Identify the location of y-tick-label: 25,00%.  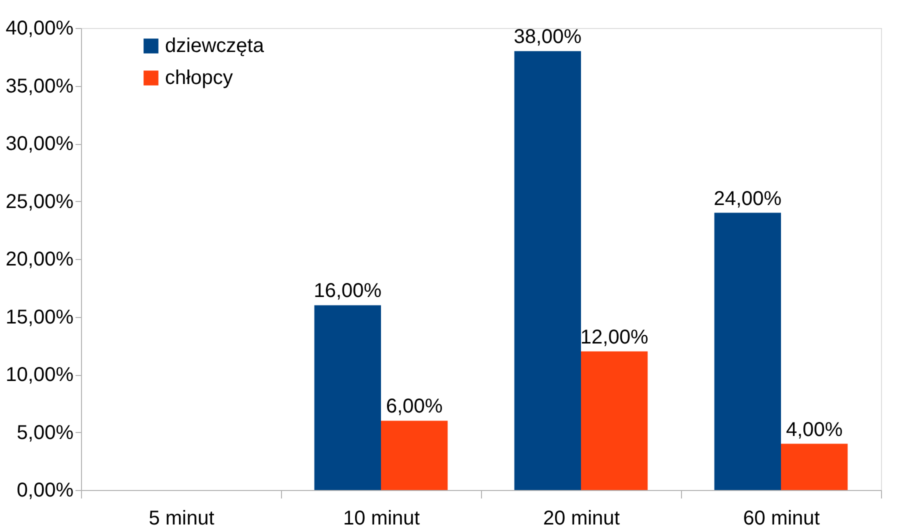
(40, 201).